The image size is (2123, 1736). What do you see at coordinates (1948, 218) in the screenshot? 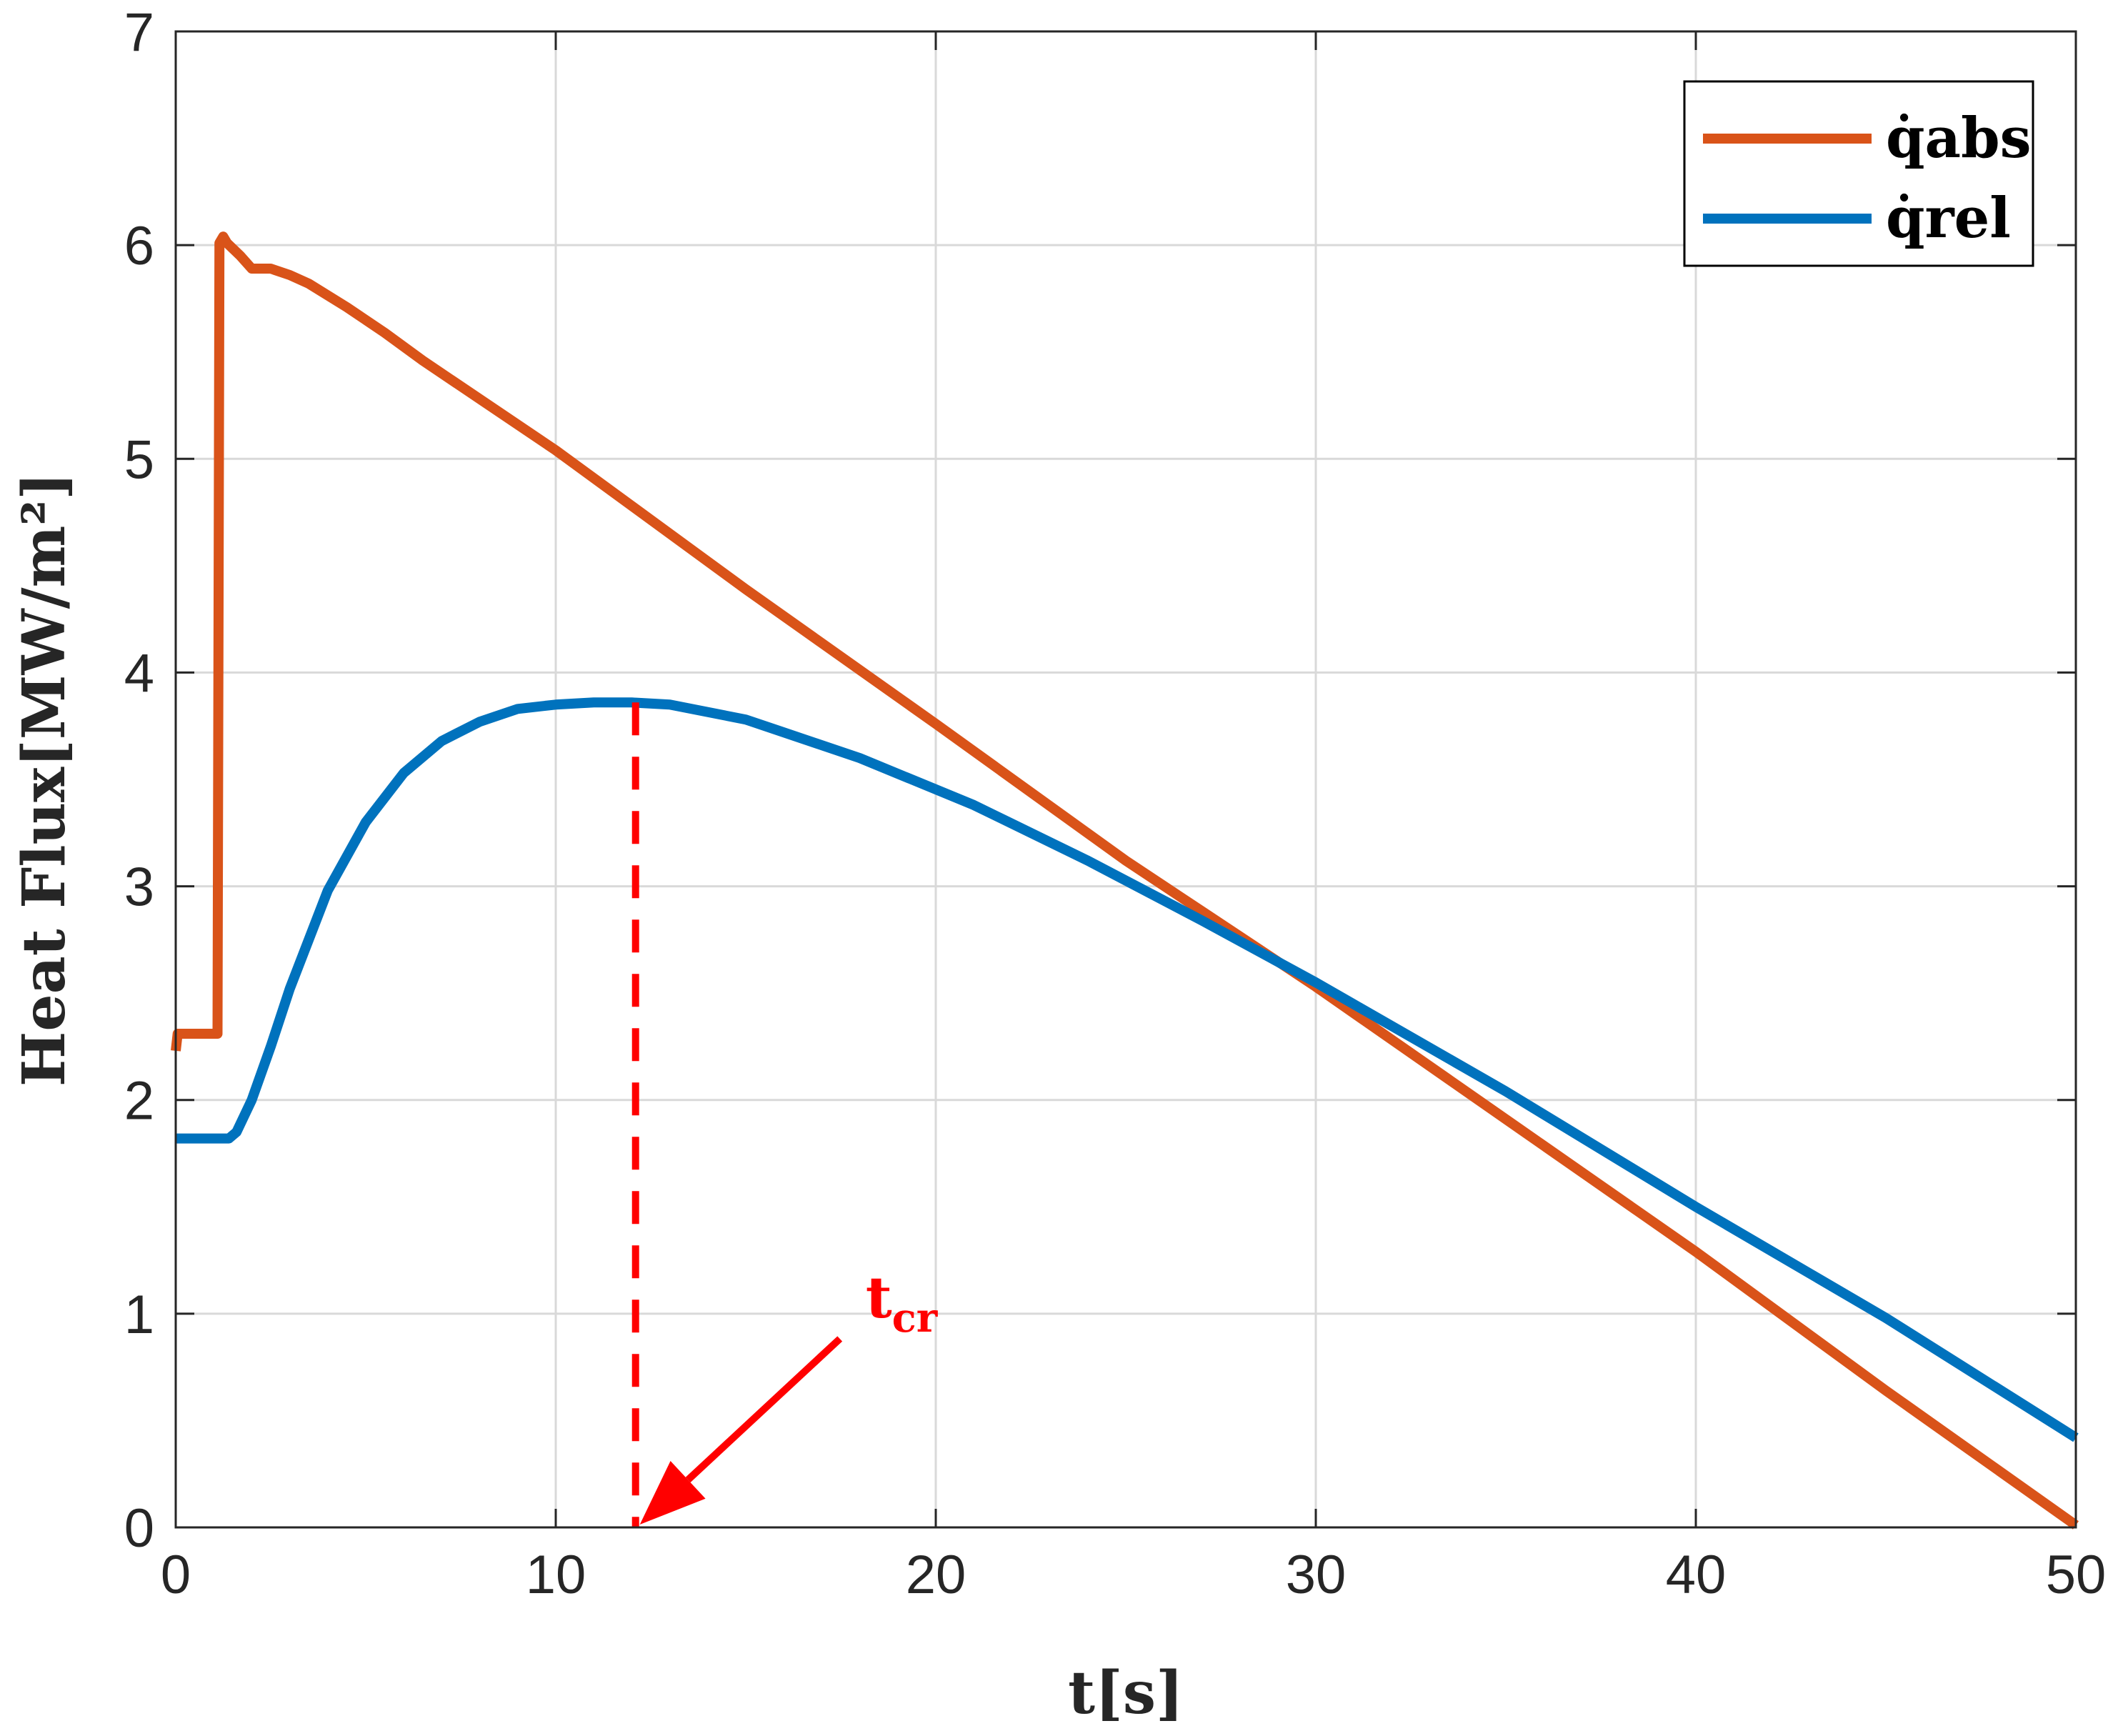
I see `legend-label-q-rel: q̇rel` at bounding box center [1948, 218].